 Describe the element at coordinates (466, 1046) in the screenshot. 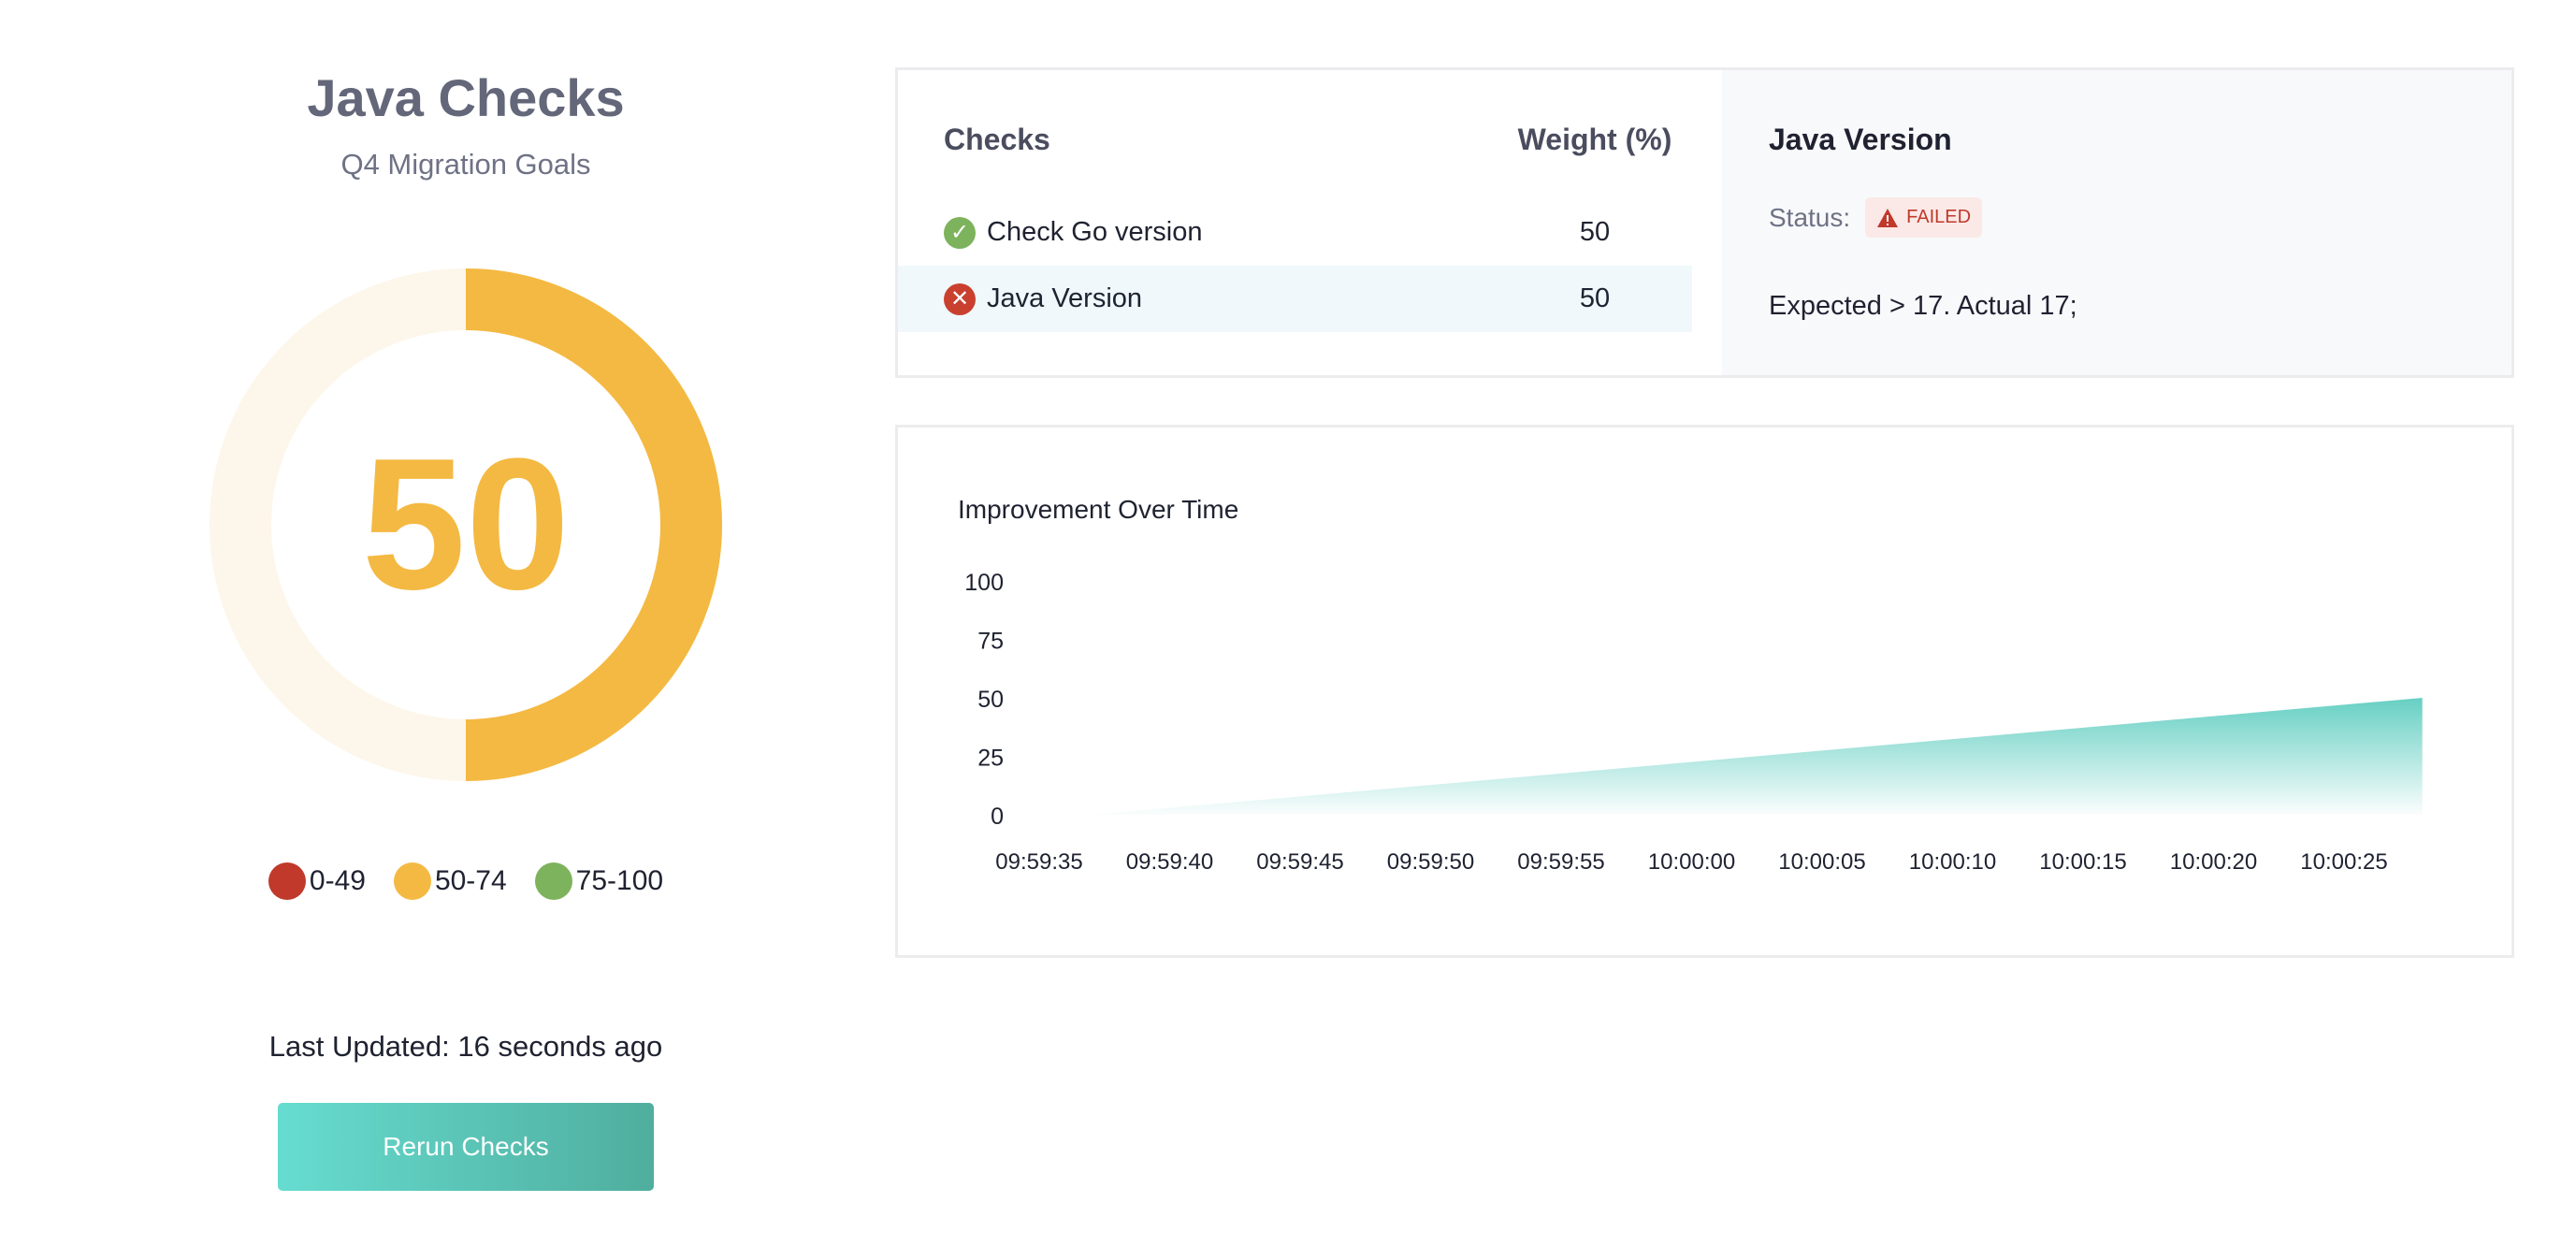

I see `last-updated: Last Updated: 16 seconds ago` at that location.